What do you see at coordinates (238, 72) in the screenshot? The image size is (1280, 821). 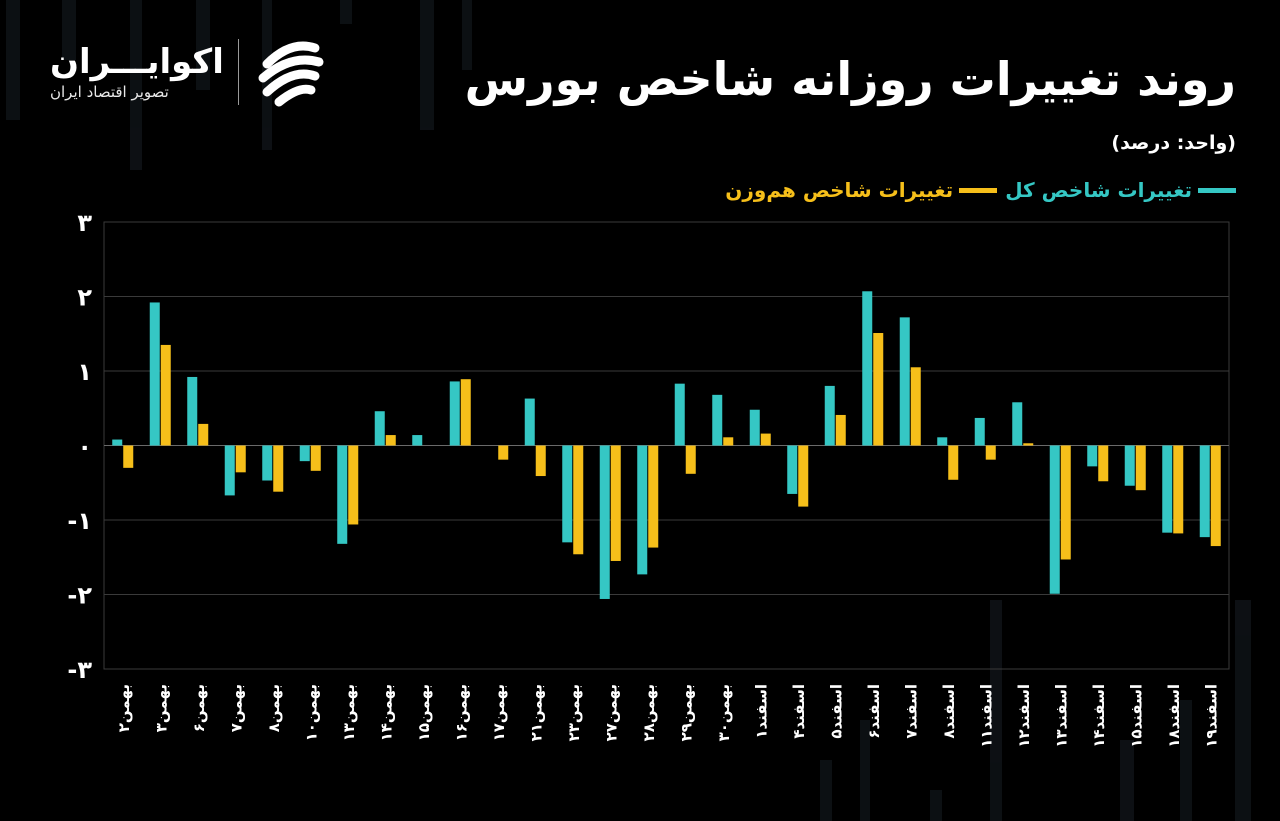 I see `brand-separator` at bounding box center [238, 72].